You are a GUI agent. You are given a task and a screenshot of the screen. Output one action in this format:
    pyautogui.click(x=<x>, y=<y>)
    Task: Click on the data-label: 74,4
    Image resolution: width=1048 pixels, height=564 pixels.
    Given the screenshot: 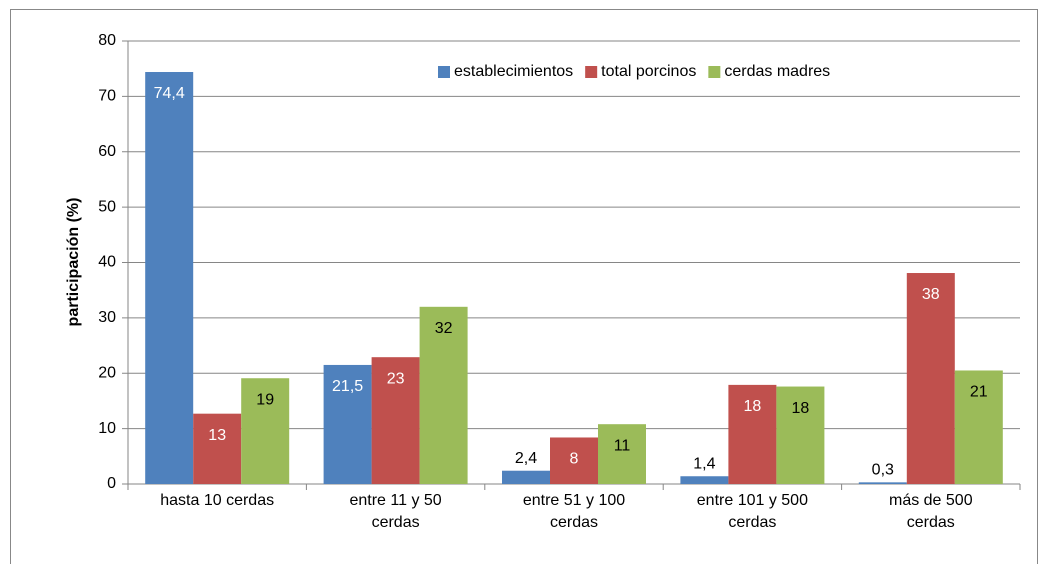 What is the action you would take?
    pyautogui.click(x=169, y=93)
    